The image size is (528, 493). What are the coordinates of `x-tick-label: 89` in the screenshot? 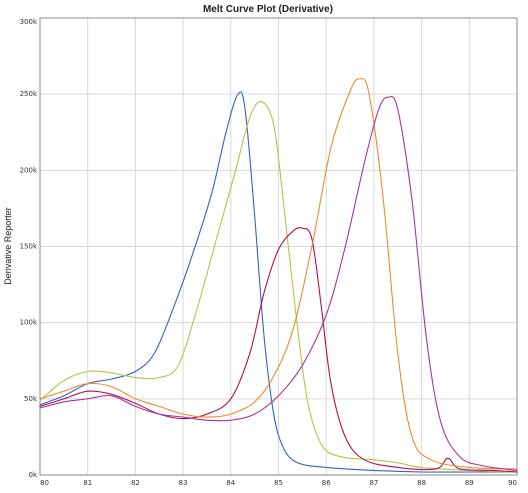 It's located at (469, 483).